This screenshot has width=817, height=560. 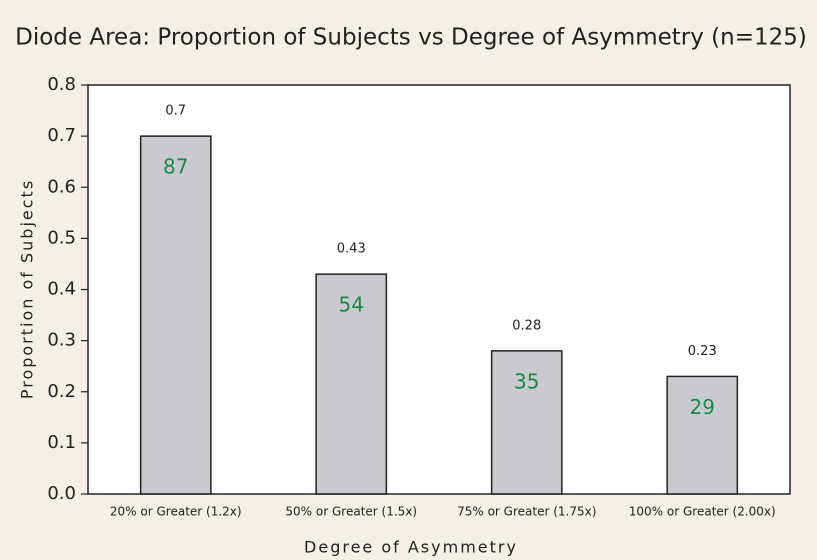 What do you see at coordinates (175, 111) in the screenshot?
I see `data-label: 0.7` at bounding box center [175, 111].